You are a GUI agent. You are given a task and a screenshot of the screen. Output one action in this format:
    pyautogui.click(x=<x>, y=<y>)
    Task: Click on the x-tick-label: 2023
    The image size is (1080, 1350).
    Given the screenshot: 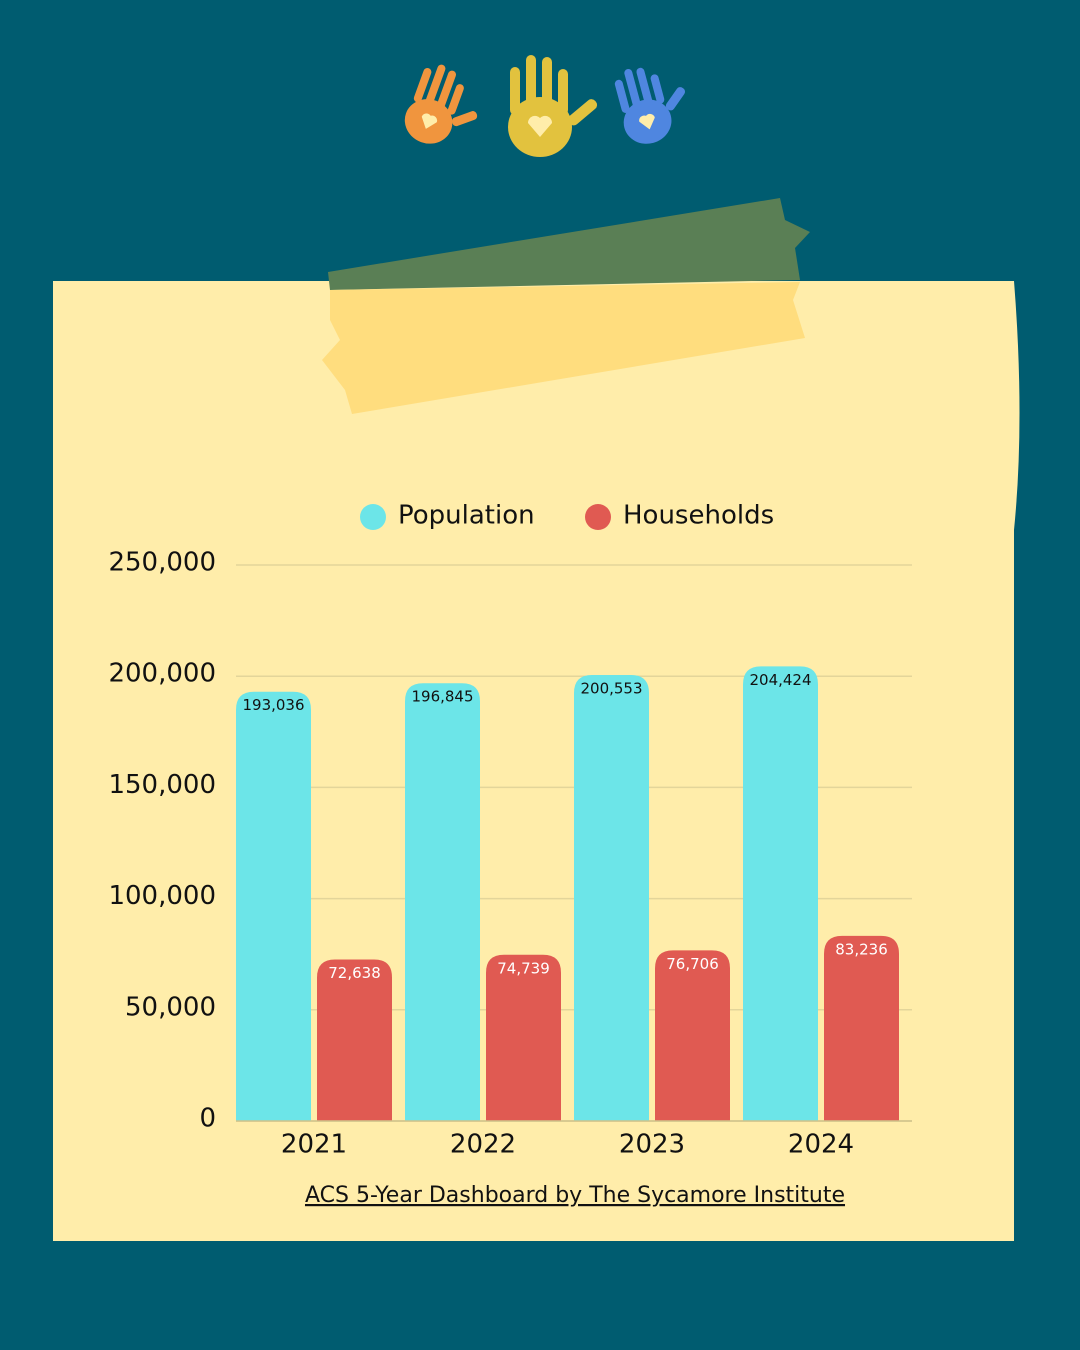 What is the action you would take?
    pyautogui.click(x=652, y=1145)
    